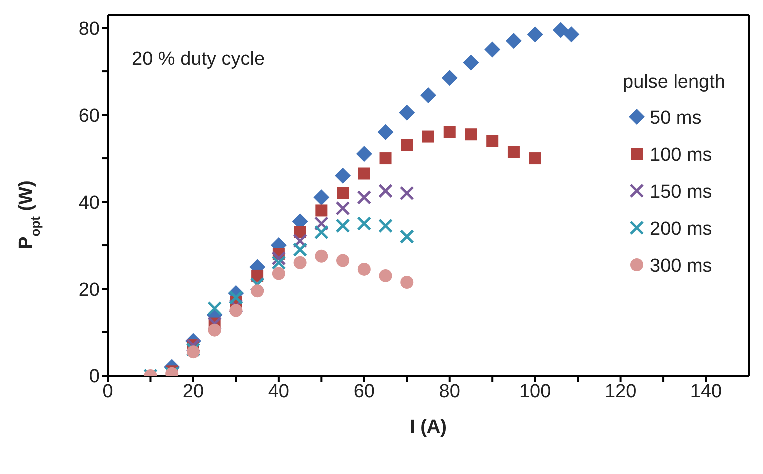  Describe the element at coordinates (89, 116) in the screenshot. I see `y-tick-label: 60` at that location.